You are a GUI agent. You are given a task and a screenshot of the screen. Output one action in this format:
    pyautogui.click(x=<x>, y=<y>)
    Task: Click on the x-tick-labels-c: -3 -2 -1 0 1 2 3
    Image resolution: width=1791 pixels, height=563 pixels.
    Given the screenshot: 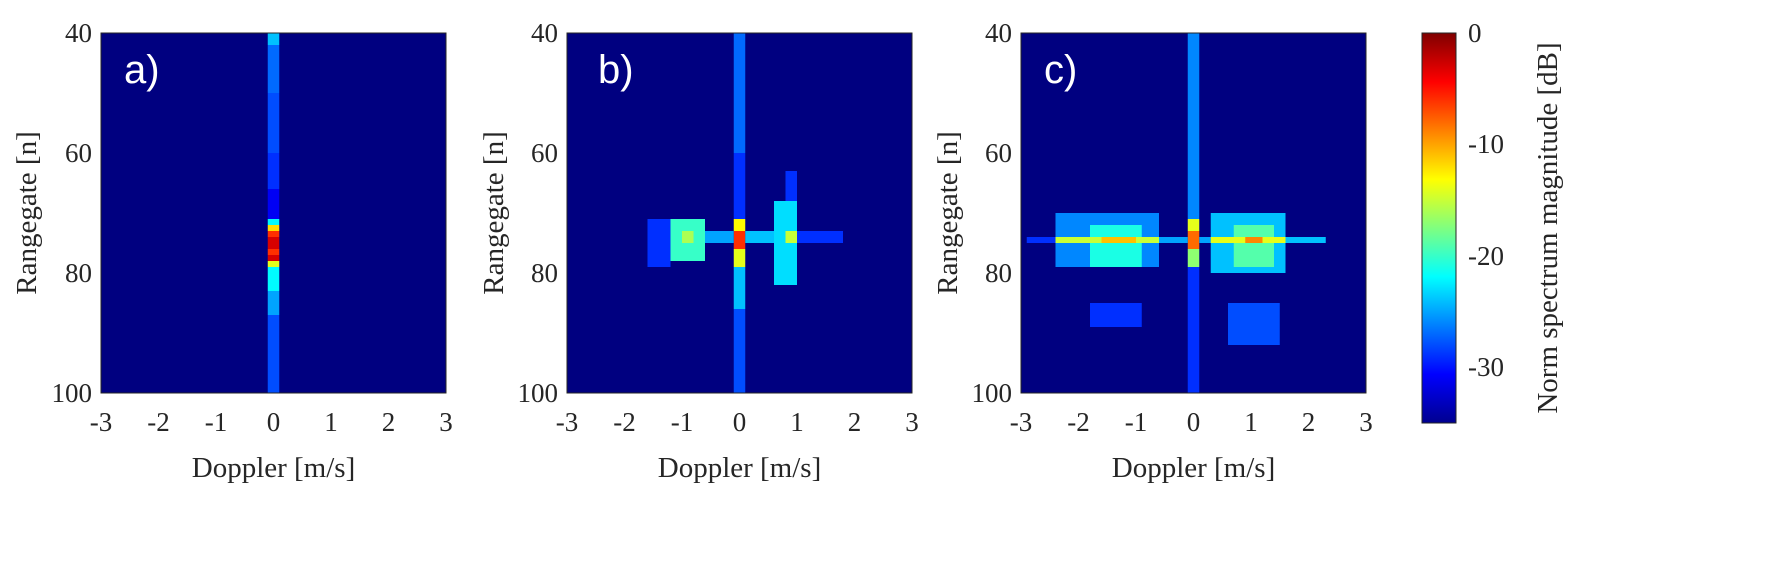 What is the action you would take?
    pyautogui.click(x=1191, y=422)
    